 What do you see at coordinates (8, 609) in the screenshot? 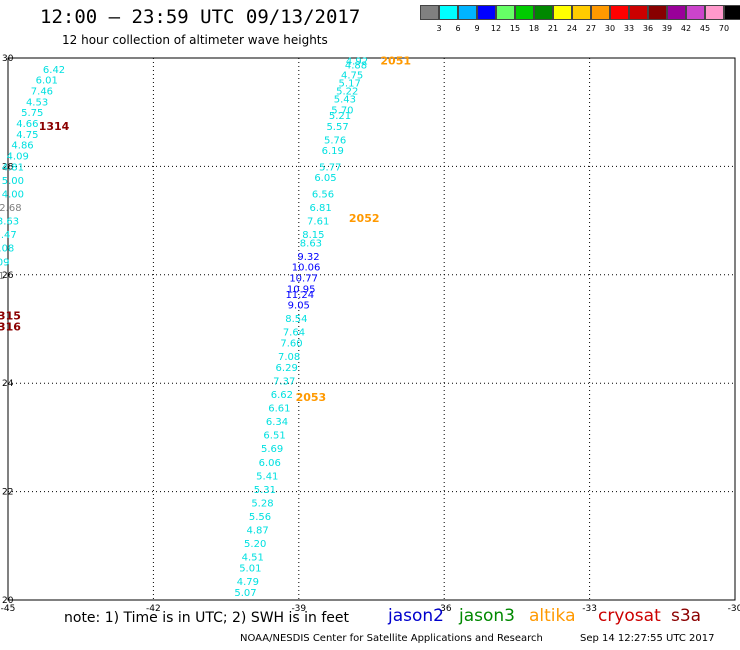
I see `longitude-tick-label: -45` at bounding box center [8, 609].